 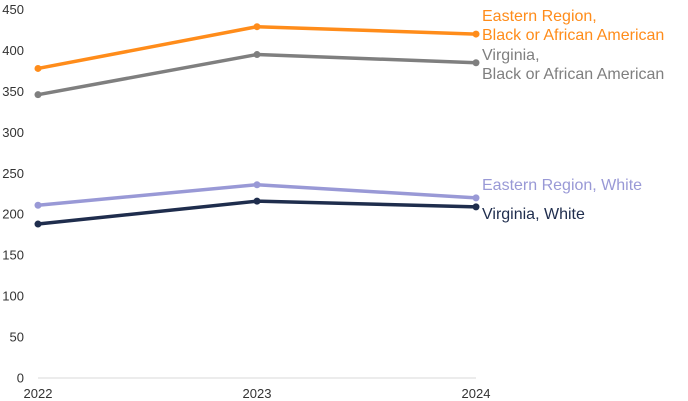 I want to click on x-tick-label: 2023, so click(x=257, y=393).